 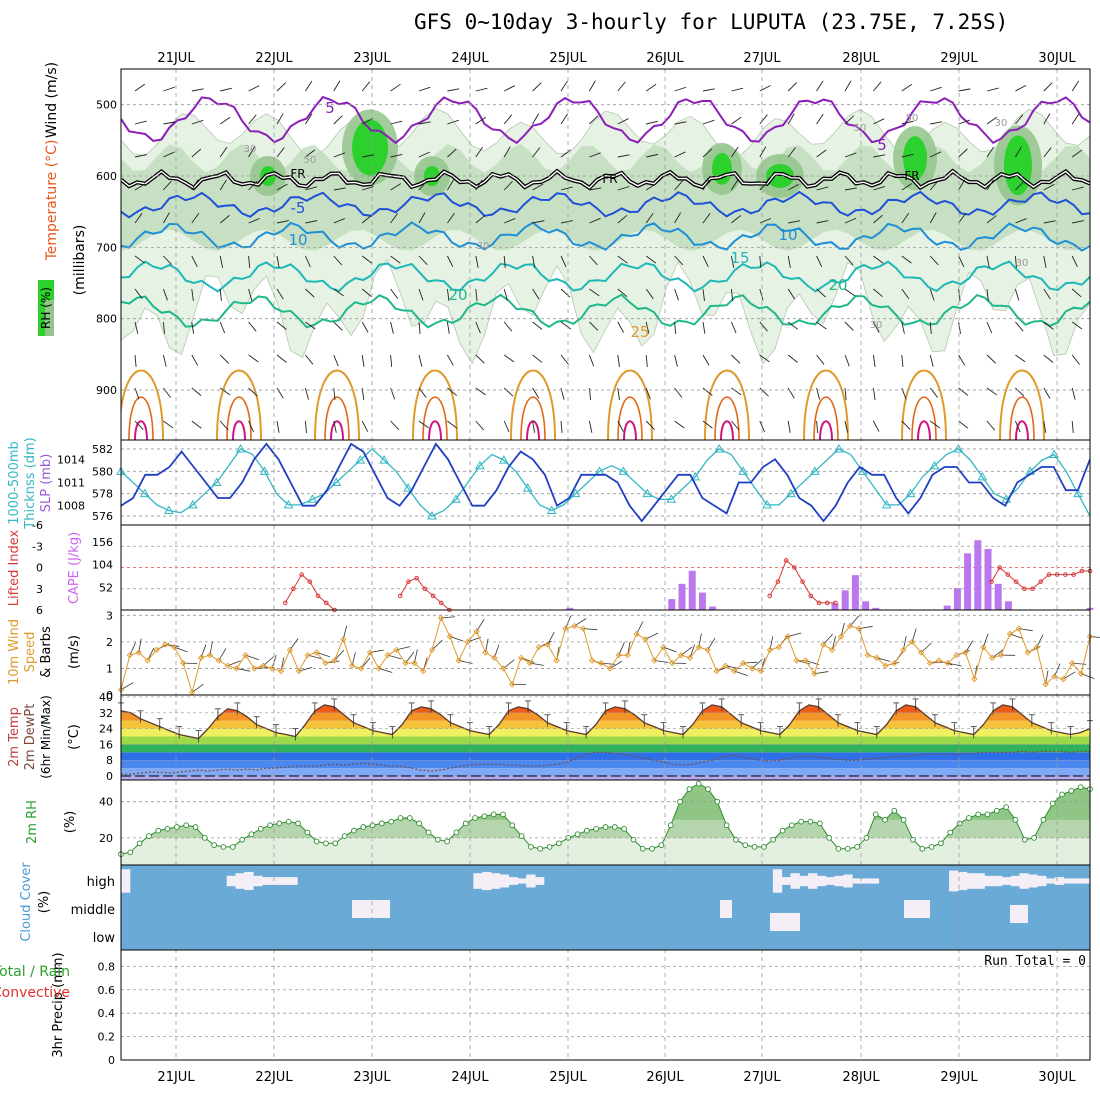 I want to click on cape-tick: 104, so click(x=102, y=565).